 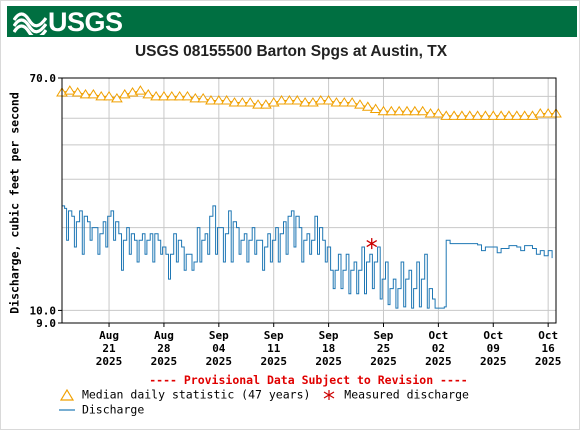 I want to click on x-tick-label: 25, so click(x=383, y=348).